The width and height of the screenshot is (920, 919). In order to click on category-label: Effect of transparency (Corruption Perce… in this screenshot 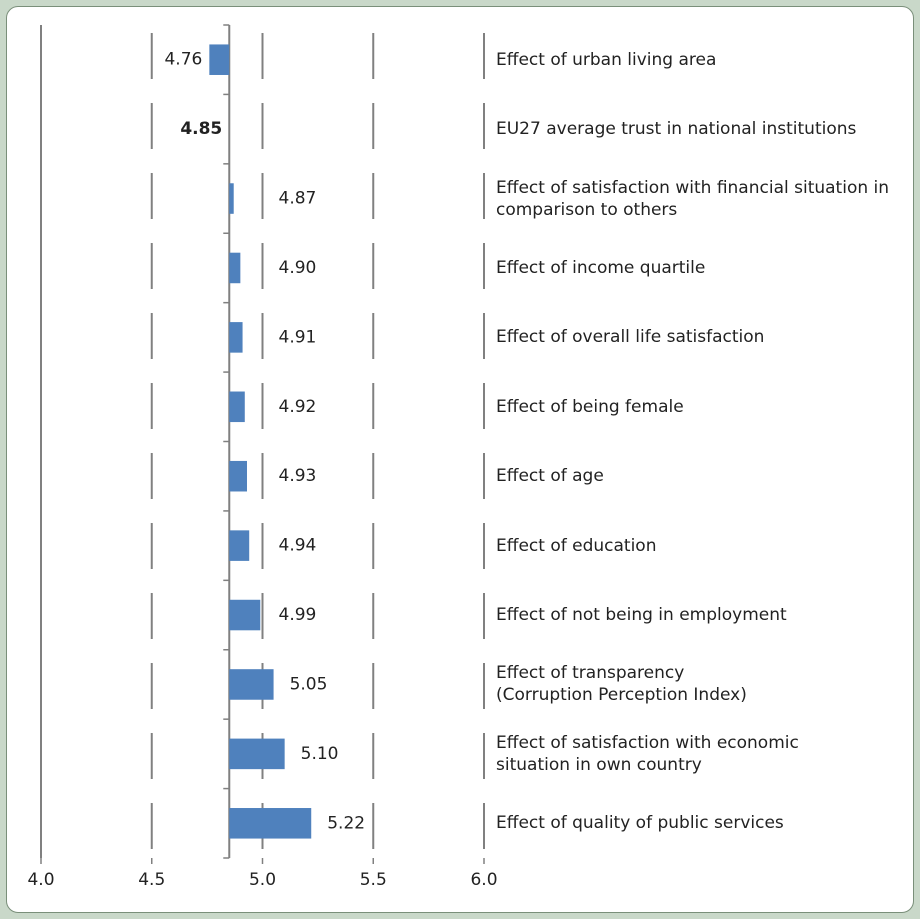, I will do `click(621, 684)`.